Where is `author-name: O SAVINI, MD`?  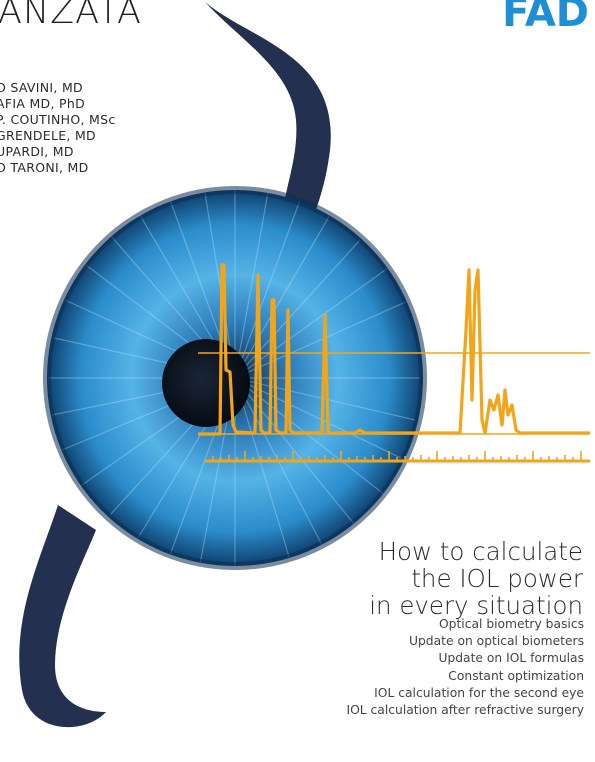 author-name: O SAVINI, MD is located at coordinates (41, 87).